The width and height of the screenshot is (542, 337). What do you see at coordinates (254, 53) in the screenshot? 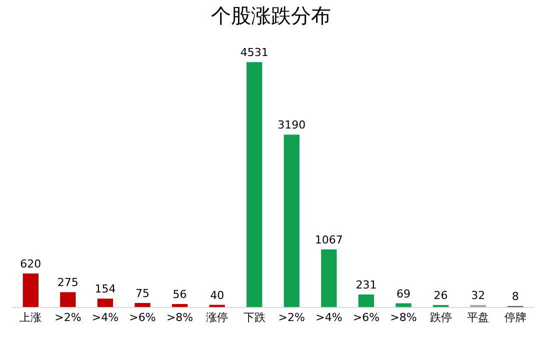
I see `data-label: 4531` at bounding box center [254, 53].